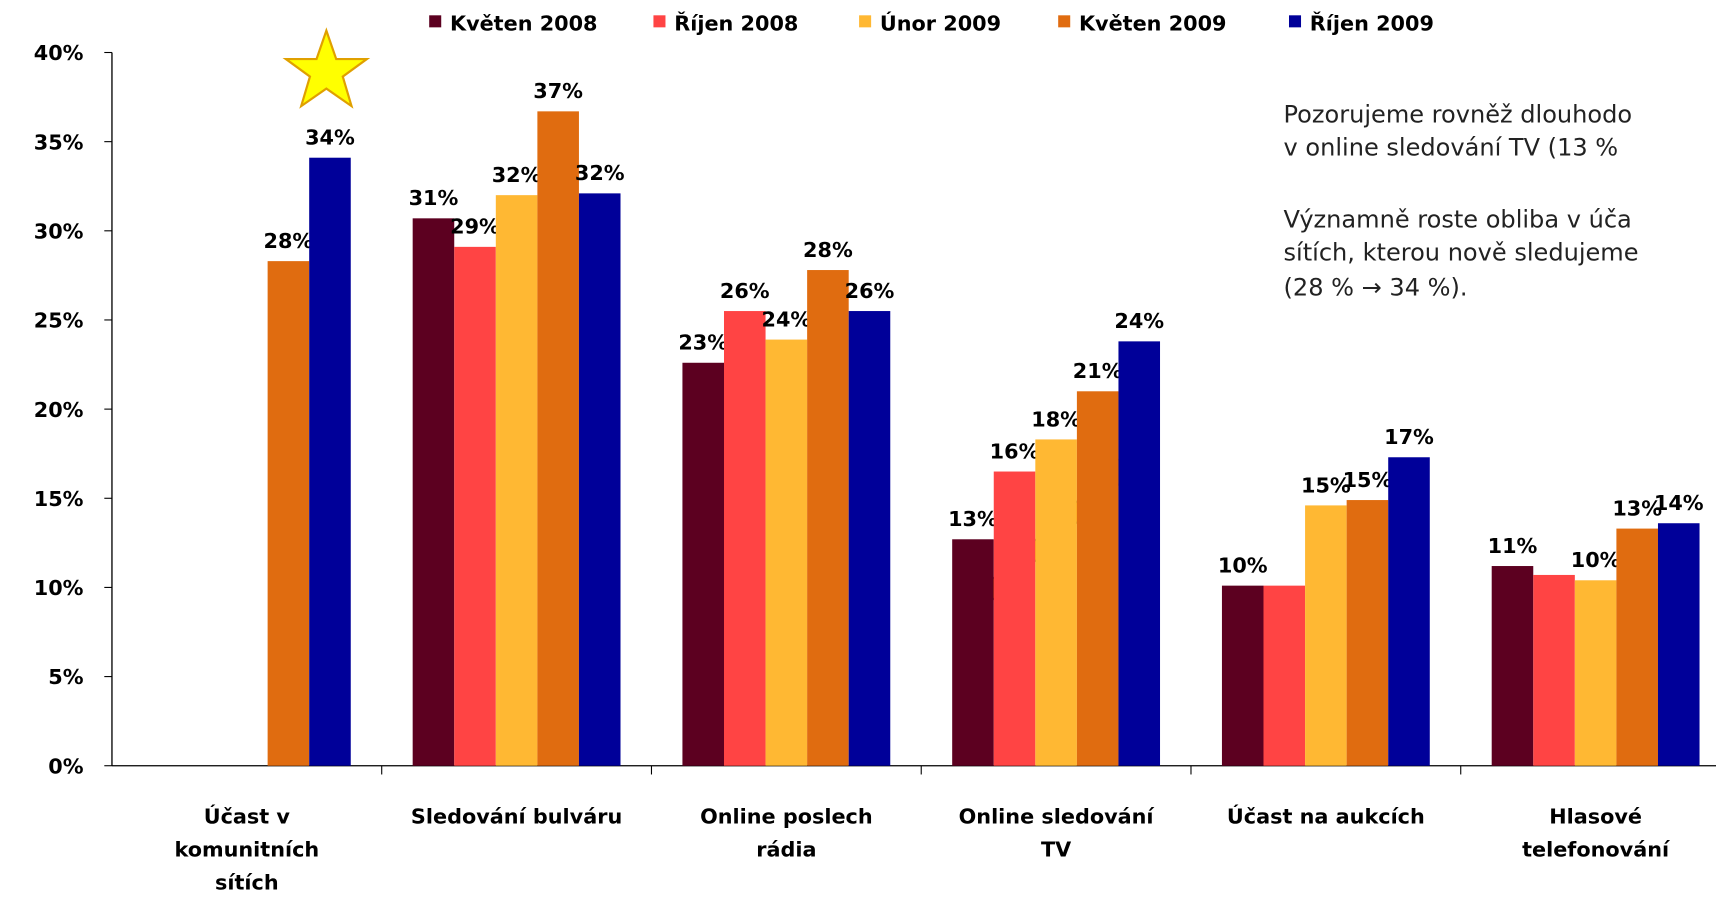 Image resolution: width=1716 pixels, height=897 pixels. Describe the element at coordinates (59, 231) in the screenshot. I see `y-tick-label: 30%` at that location.